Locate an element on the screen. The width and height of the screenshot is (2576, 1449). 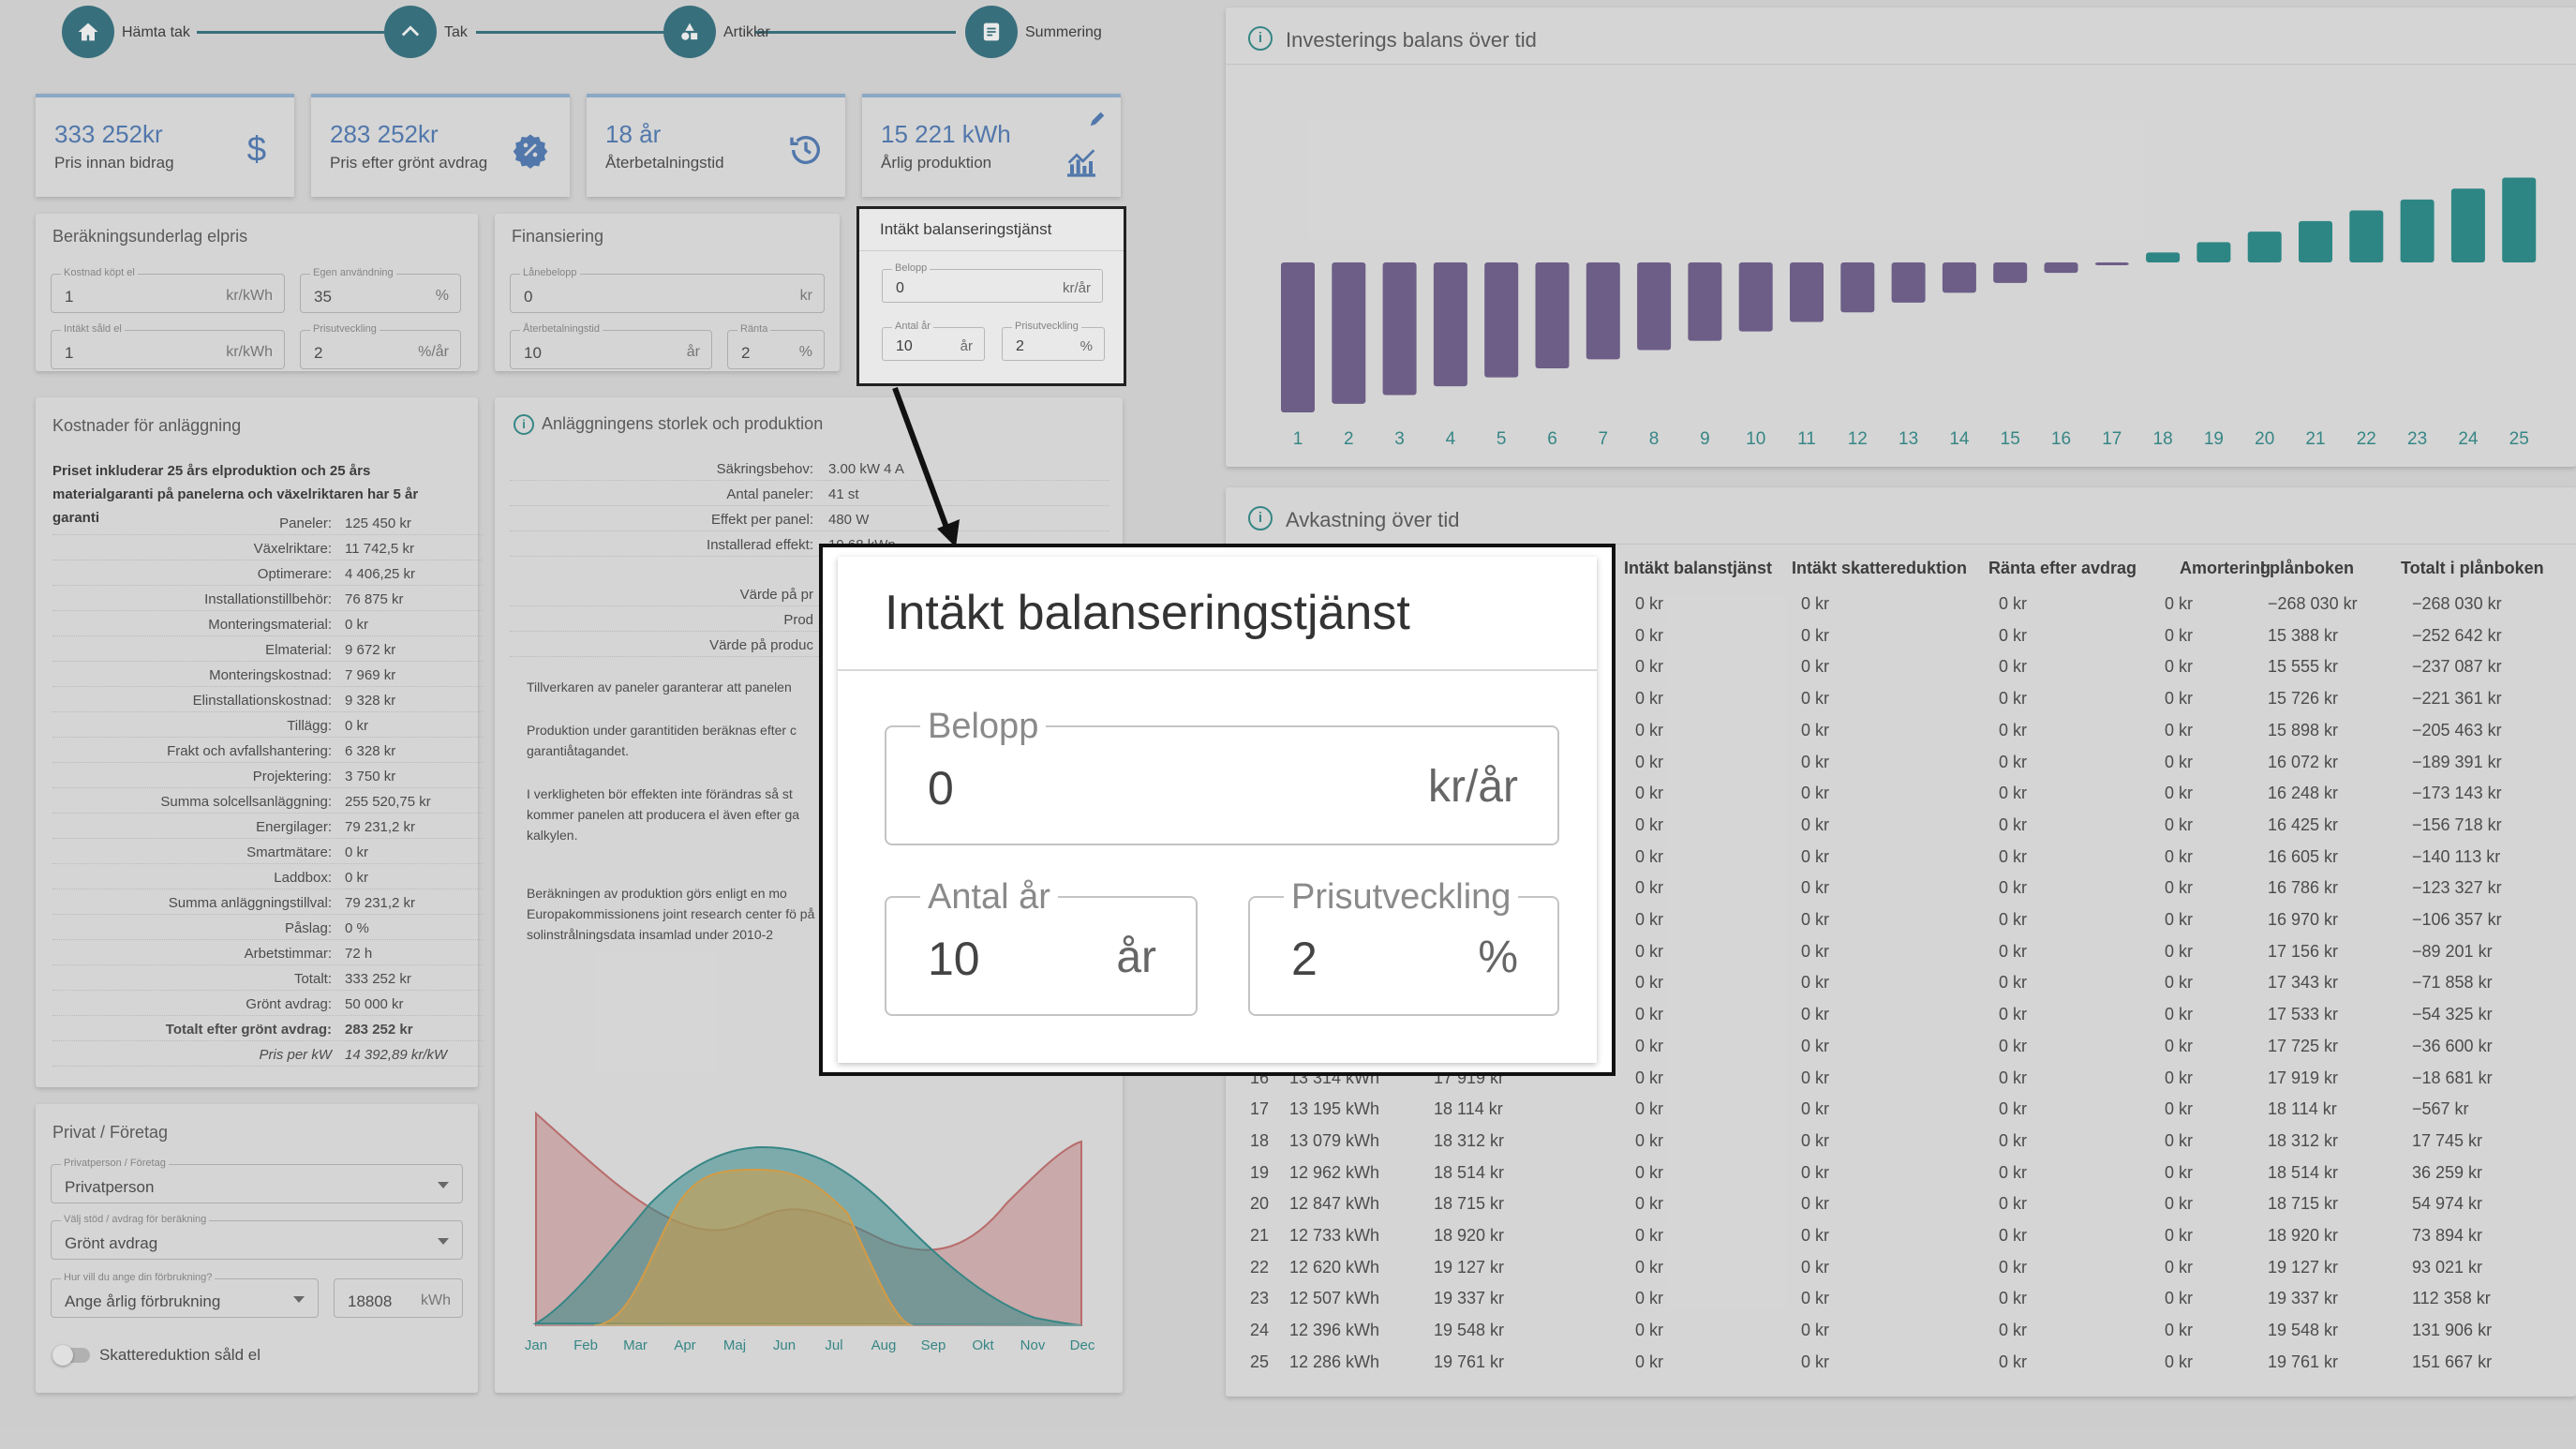
document-icon is located at coordinates (991, 31).